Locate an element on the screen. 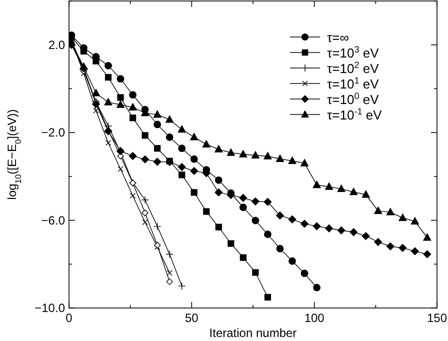 The image size is (448, 341). legend-label: τ=10$^{2}$ eV is located at coordinates (353, 68).